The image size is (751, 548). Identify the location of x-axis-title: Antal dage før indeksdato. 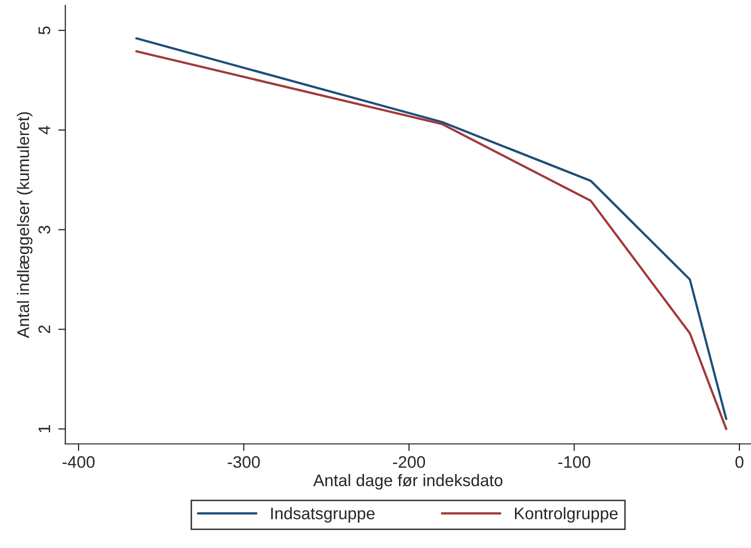
(407, 482).